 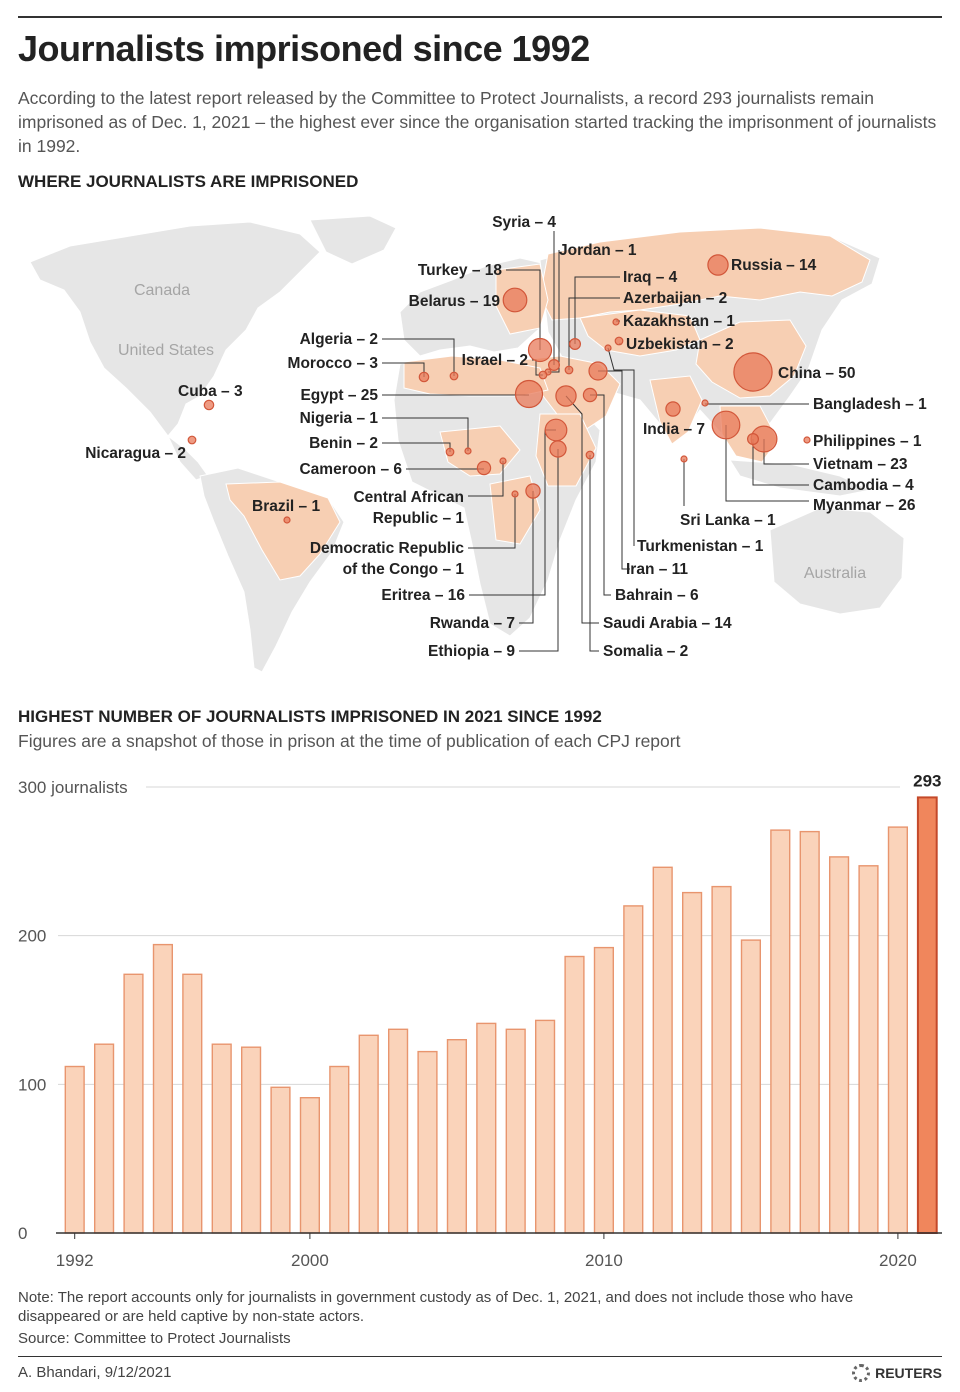 What do you see at coordinates (339, 418) in the screenshot?
I see `map-country-label: Nigeria – 1` at bounding box center [339, 418].